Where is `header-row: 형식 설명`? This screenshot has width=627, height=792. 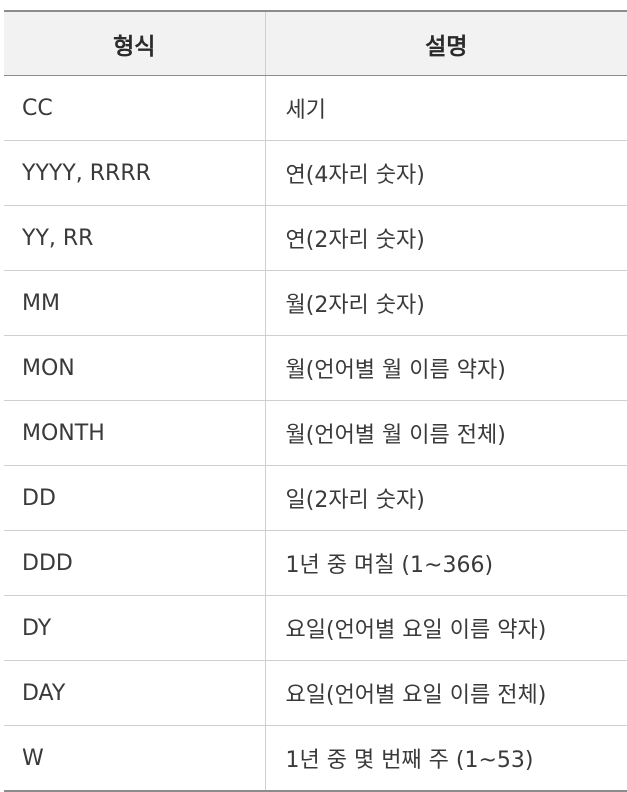 header-row: 형식 설명 is located at coordinates (315, 43).